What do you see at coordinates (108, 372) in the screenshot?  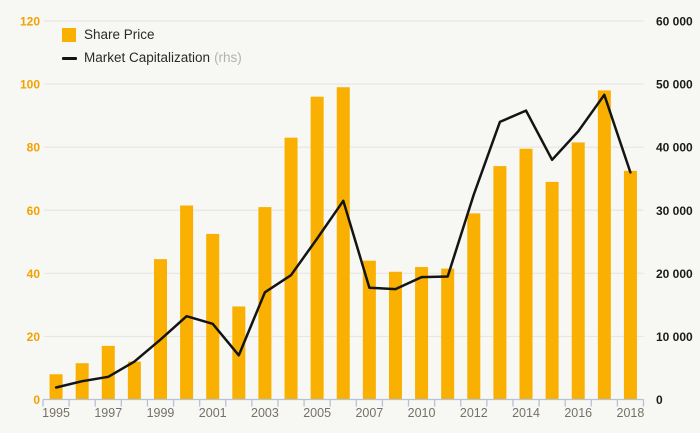 I see `bar-1997` at bounding box center [108, 372].